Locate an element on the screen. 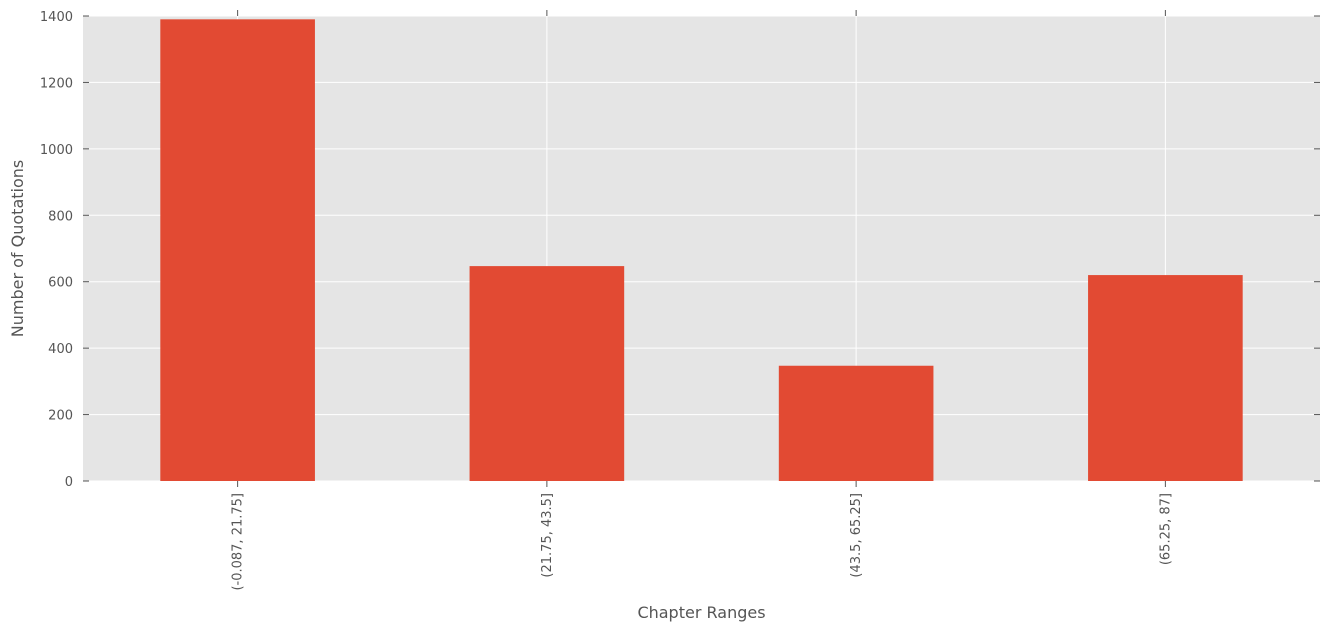 Image resolution: width=1331 pixels, height=631 pixels. y-tick-label: 400 is located at coordinates (60, 349).